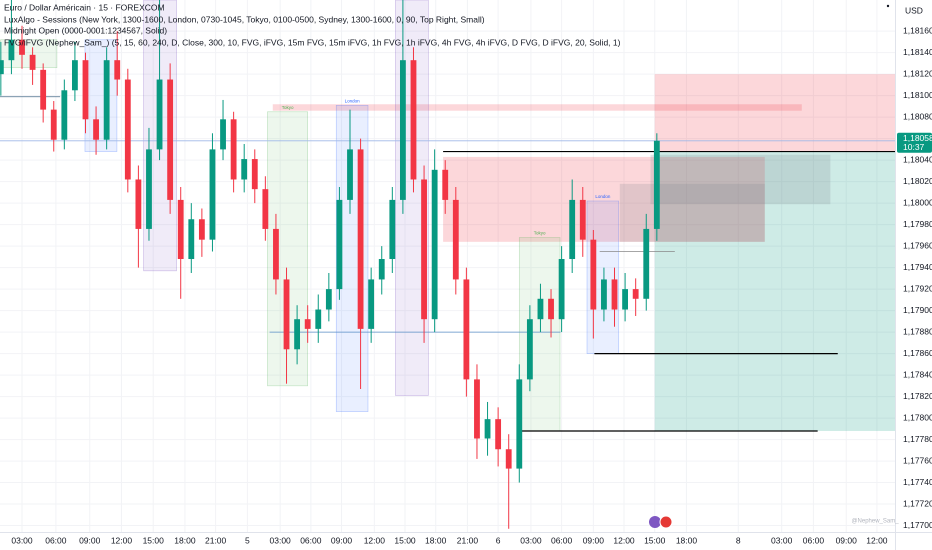  What do you see at coordinates (917, 52) in the screenshot?
I see `y-tick-label: 1,18140` at bounding box center [917, 52].